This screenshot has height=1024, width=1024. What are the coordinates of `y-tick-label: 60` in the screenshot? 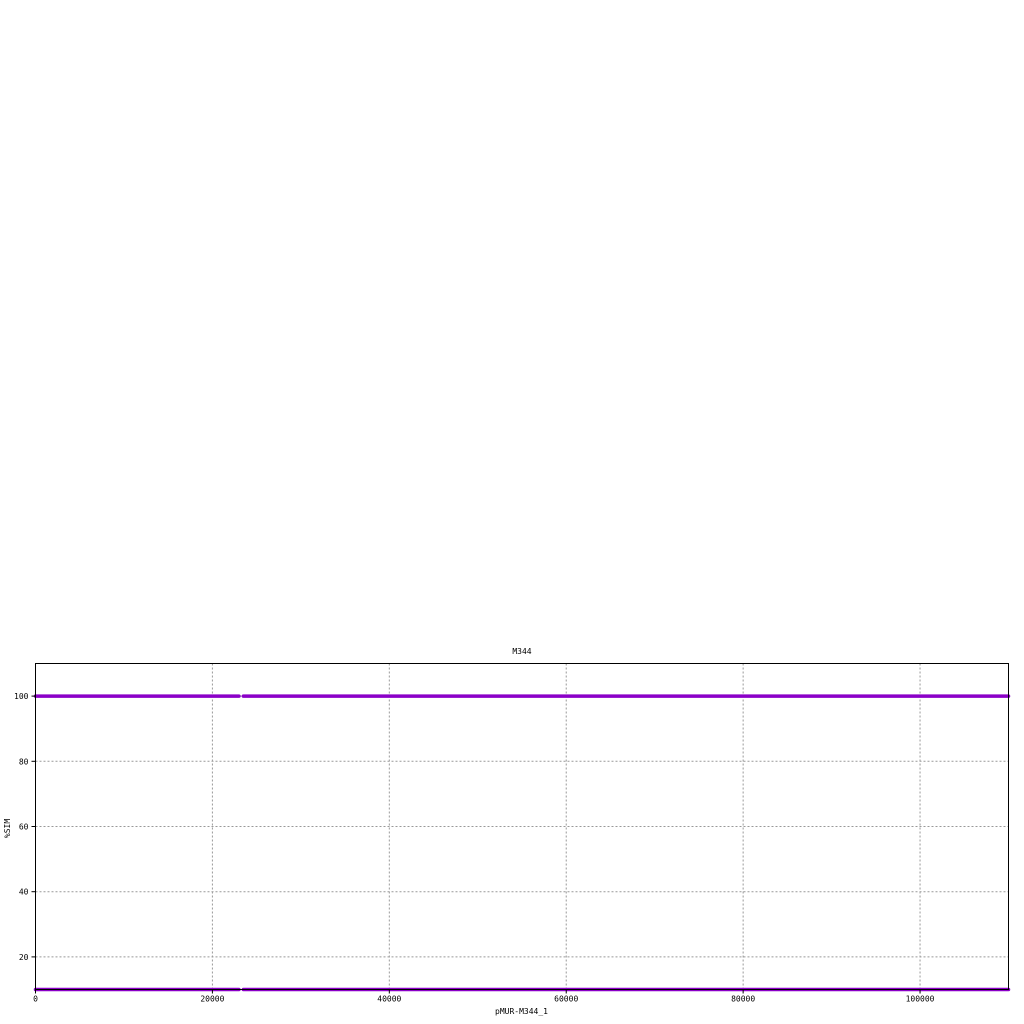 It's located at (24, 827).